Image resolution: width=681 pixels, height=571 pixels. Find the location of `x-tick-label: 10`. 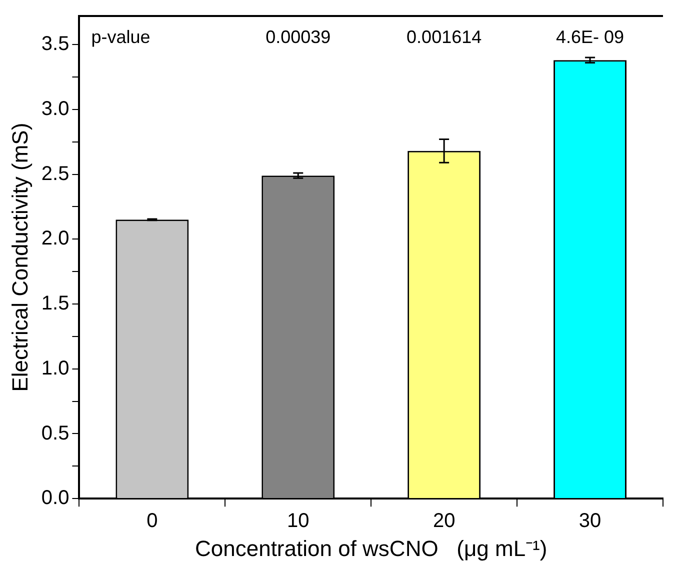

x-tick-label: 10 is located at coordinates (298, 521).